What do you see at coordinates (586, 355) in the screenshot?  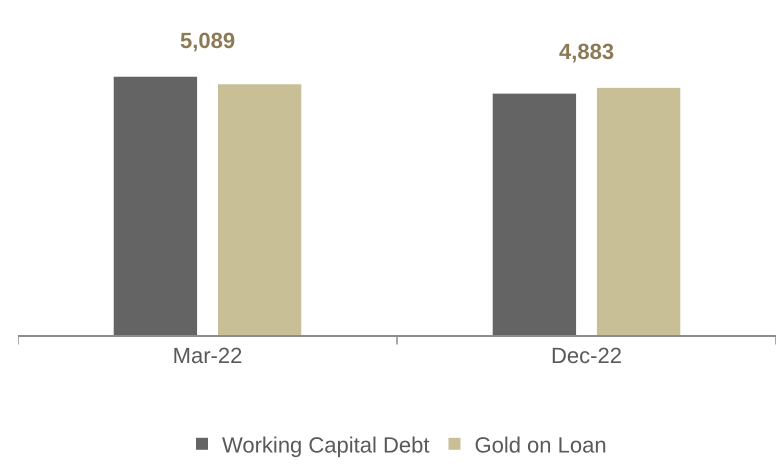 I see `x-tick-label: Dec-22` at bounding box center [586, 355].